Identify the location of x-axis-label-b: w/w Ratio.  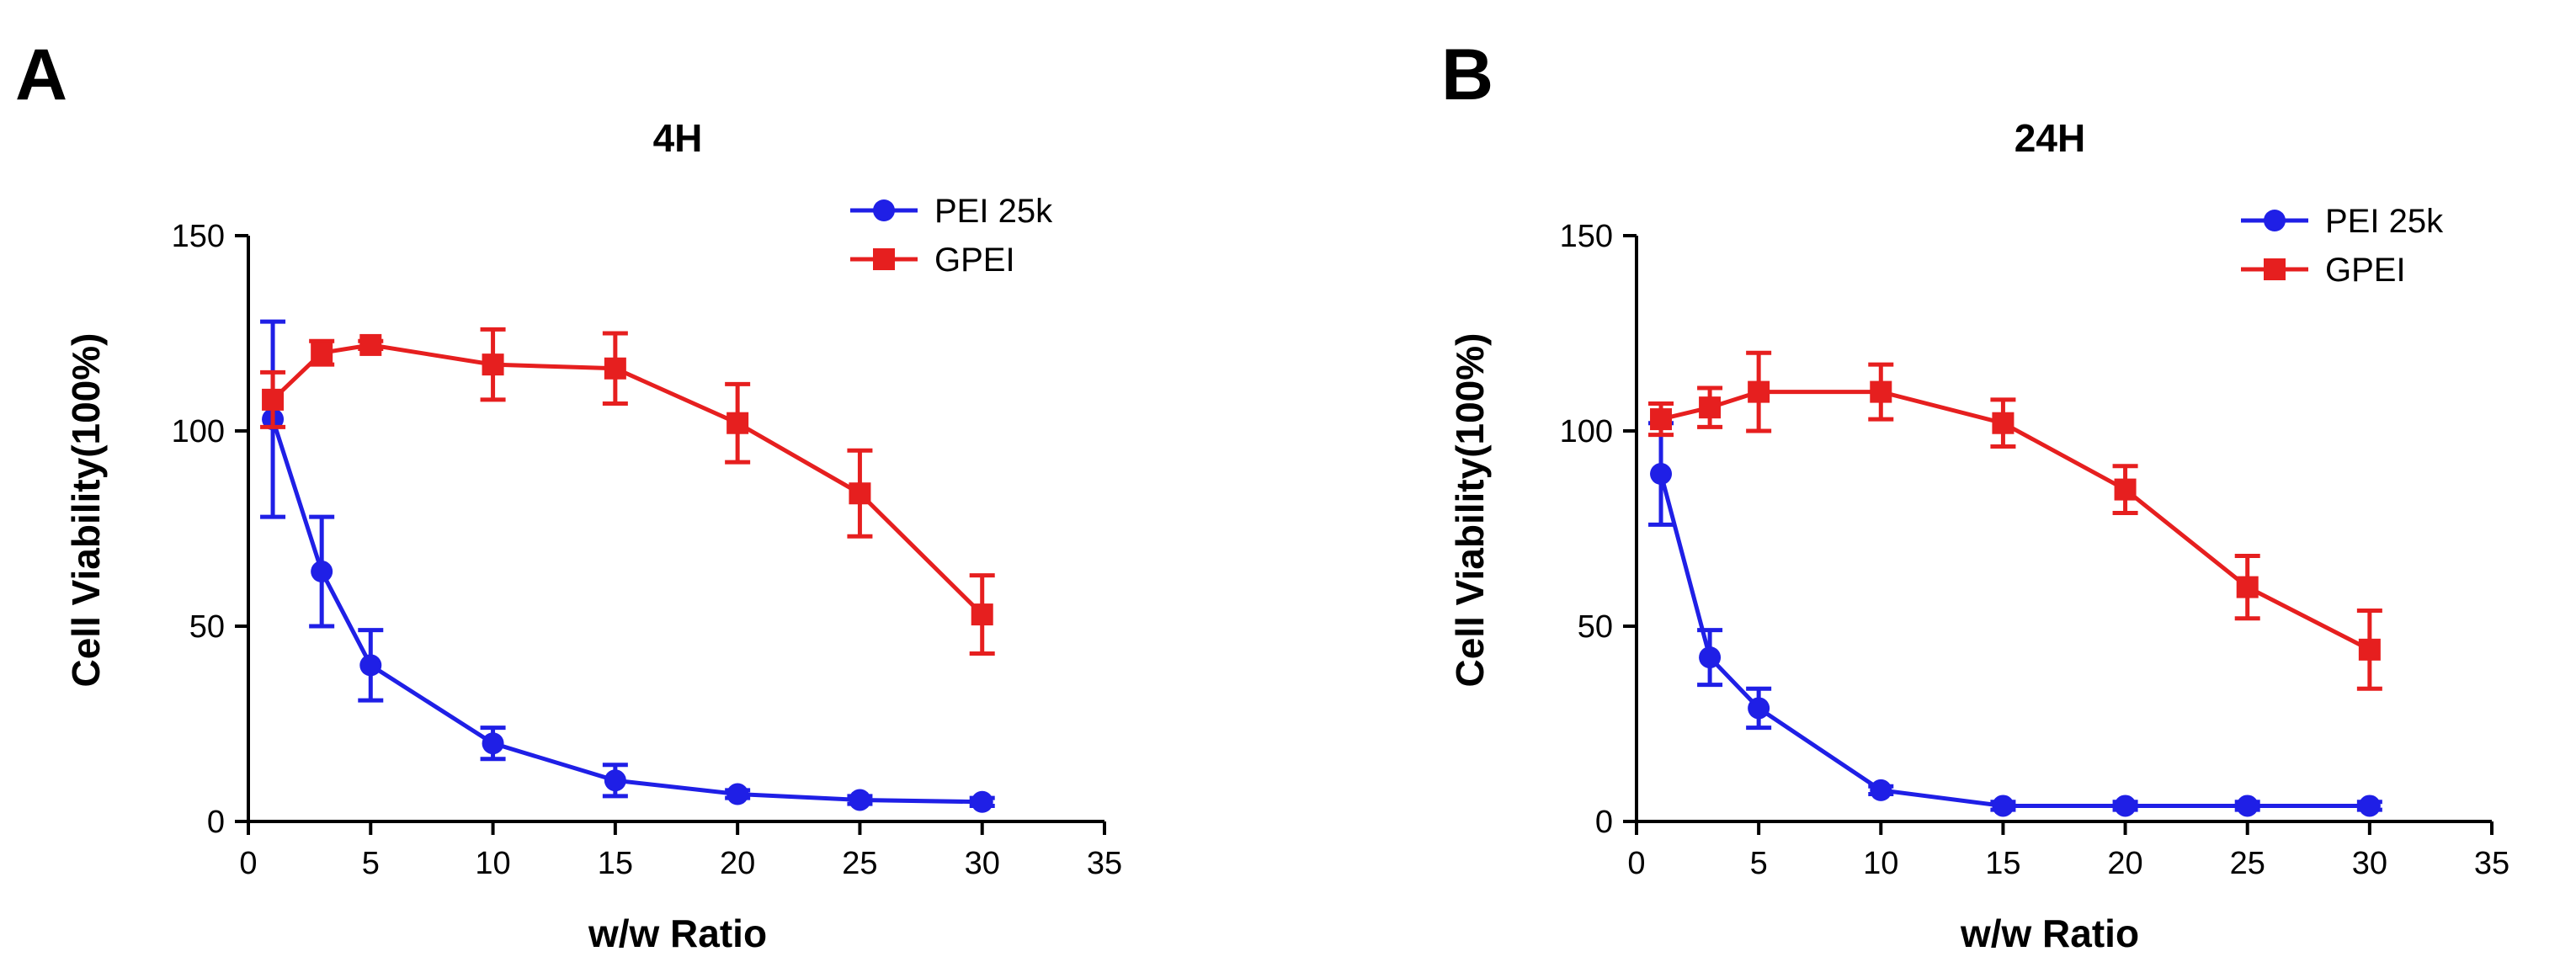
(2049, 933).